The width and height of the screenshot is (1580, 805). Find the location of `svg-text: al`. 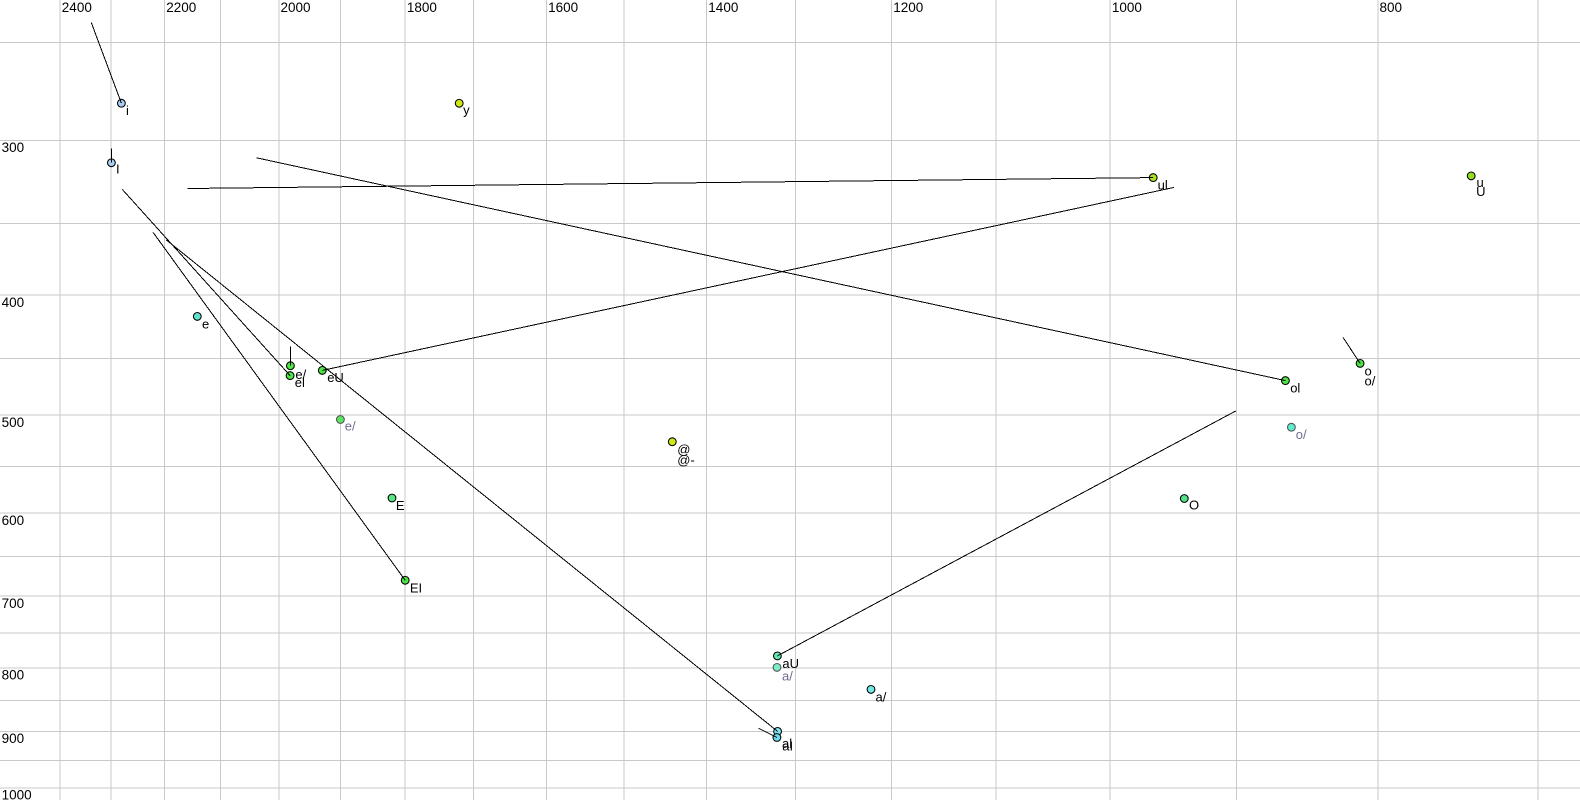

svg-text: al is located at coordinates (787, 743).